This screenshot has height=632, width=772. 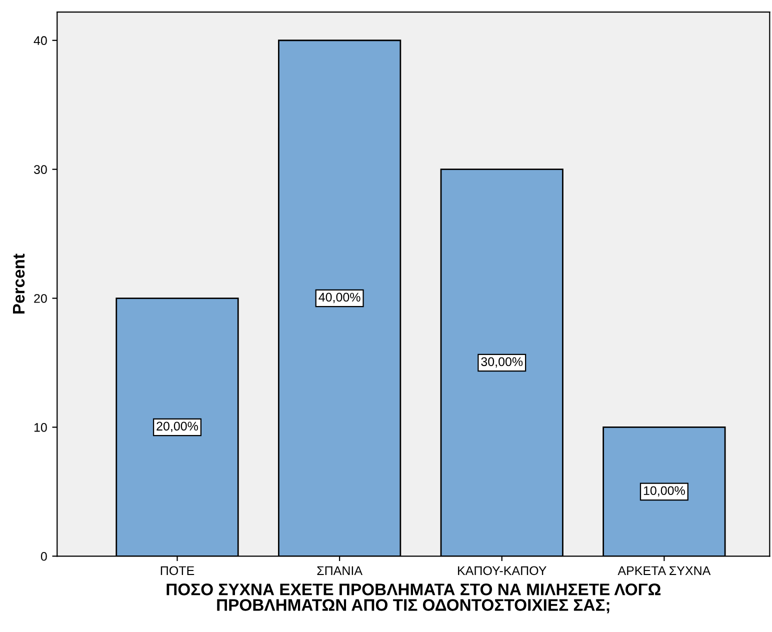 What do you see at coordinates (177, 427) in the screenshot?
I see `data-label: 20,00%` at bounding box center [177, 427].